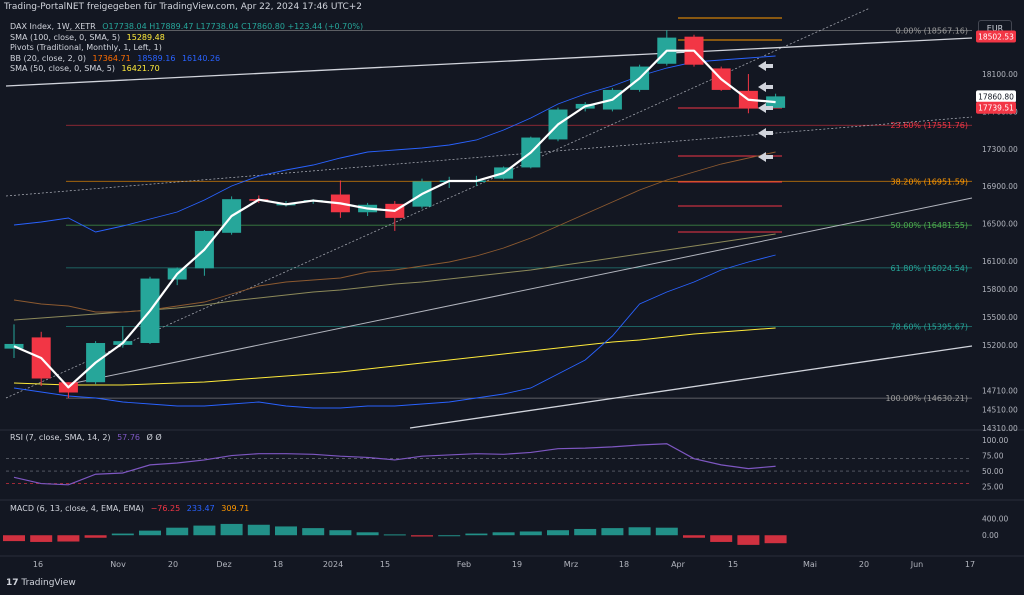  What do you see at coordinates (929, 225) in the screenshot?
I see `fib-level-label: 50.00% (16481.55)` at bounding box center [929, 225].